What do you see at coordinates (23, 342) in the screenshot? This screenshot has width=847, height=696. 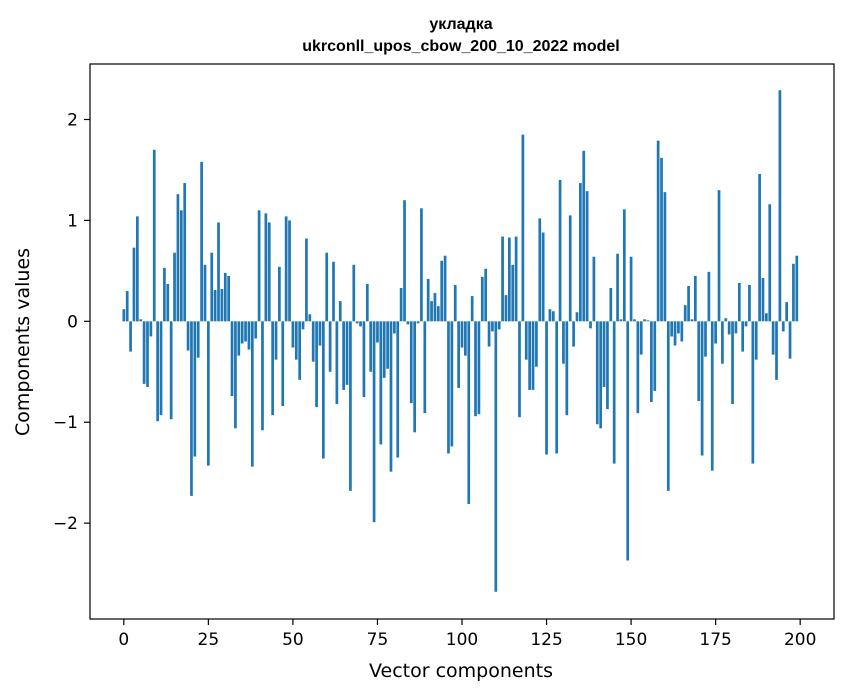 I see `y-axis-label: Components values` at bounding box center [23, 342].